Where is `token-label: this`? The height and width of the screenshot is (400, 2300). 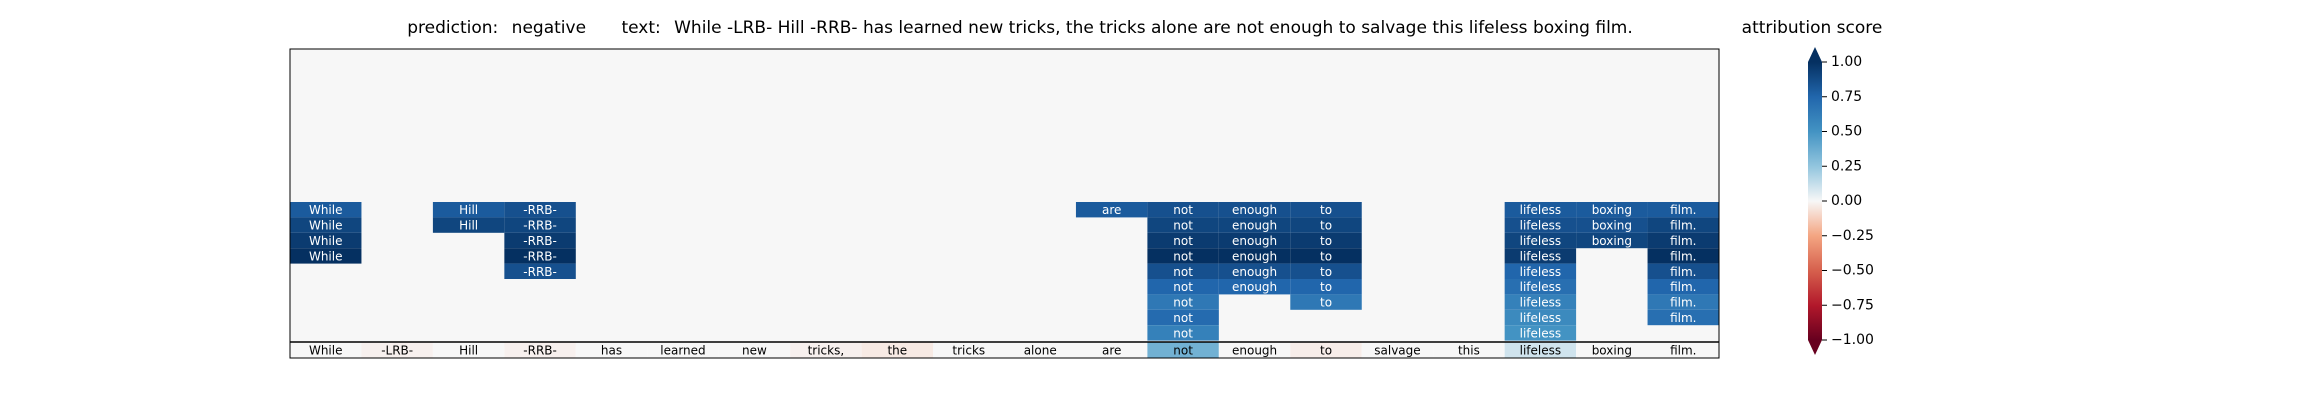 token-label: this is located at coordinates (1469, 351).